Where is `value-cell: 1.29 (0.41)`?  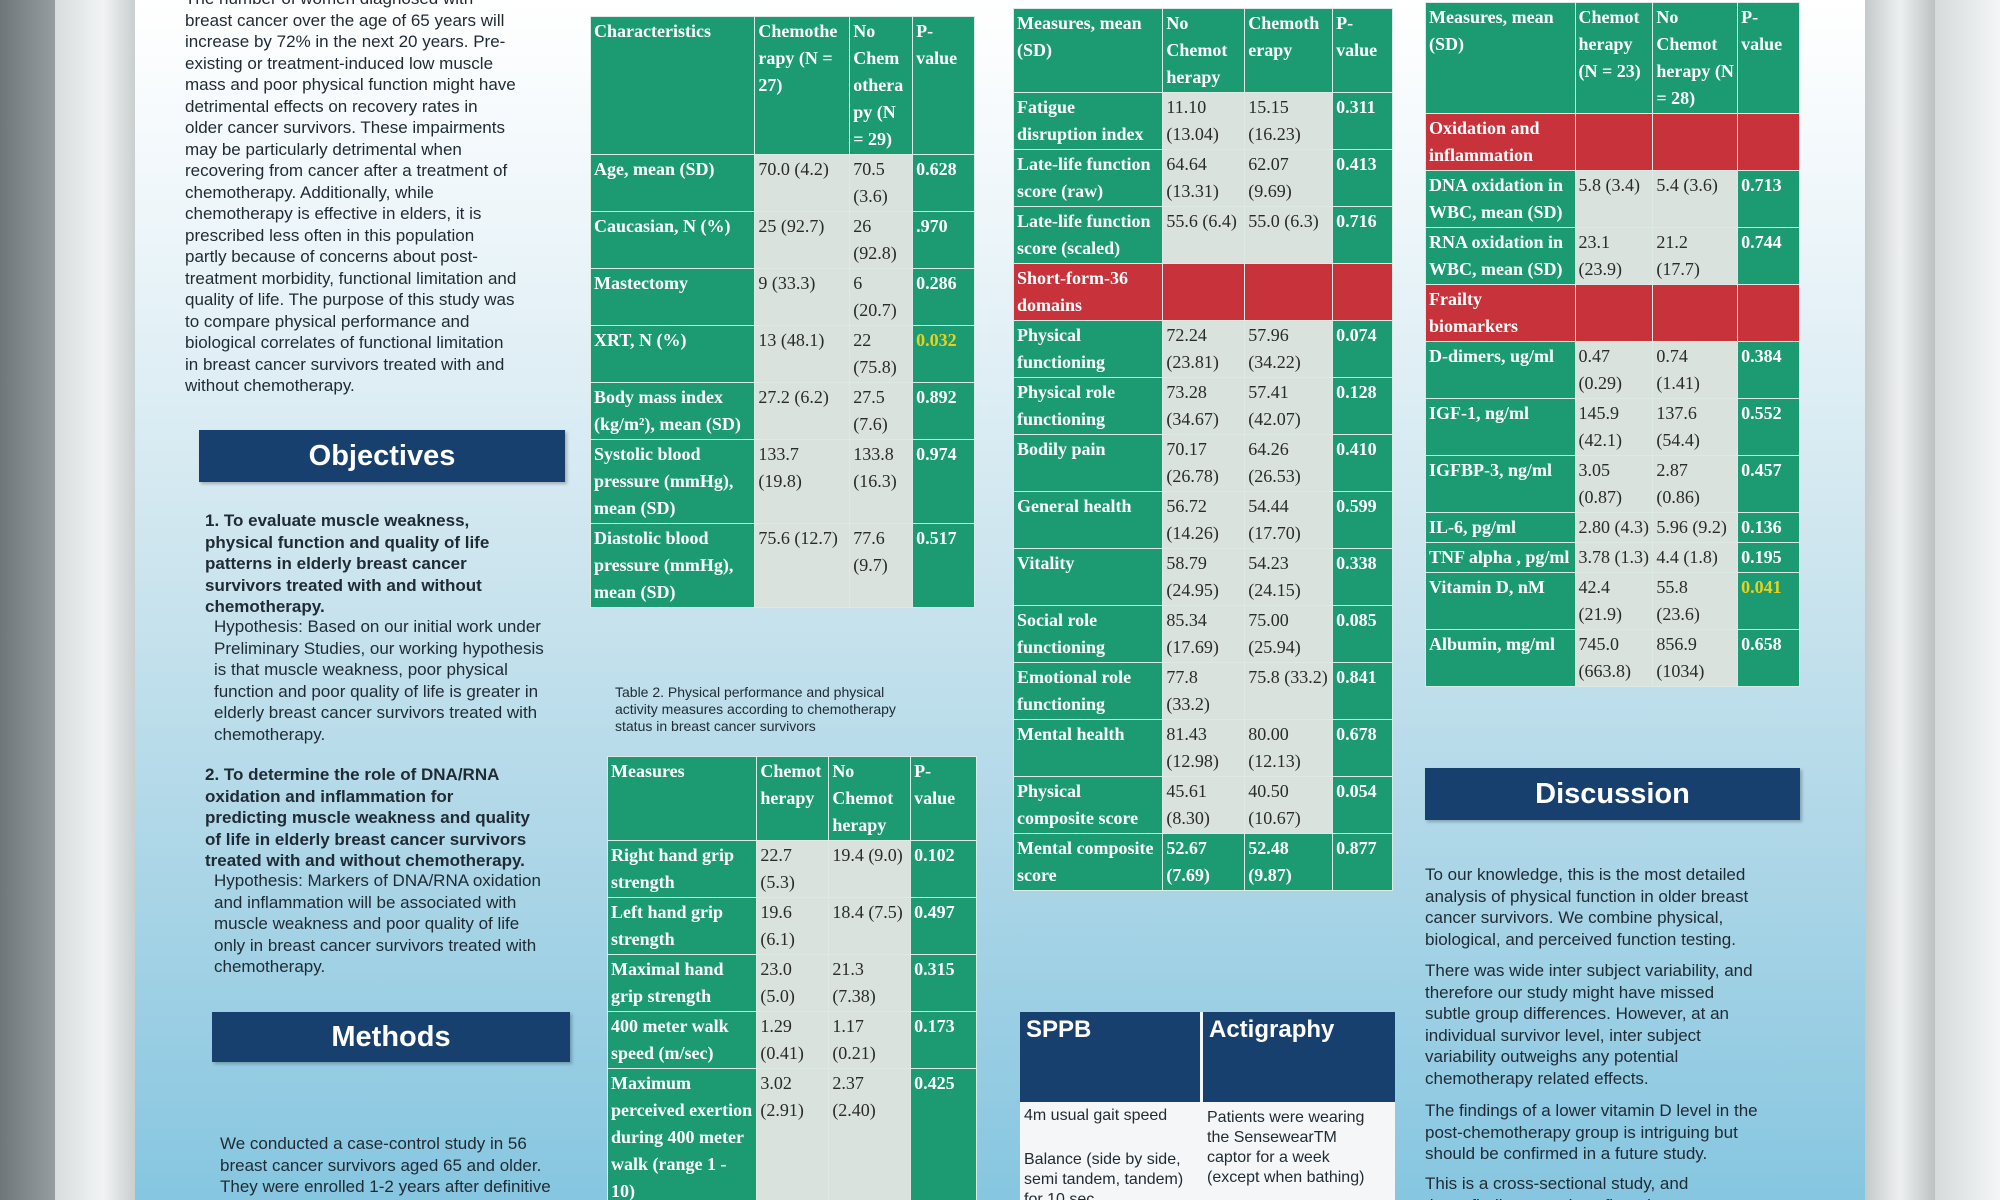 value-cell: 1.29 (0.41) is located at coordinates (793, 1040).